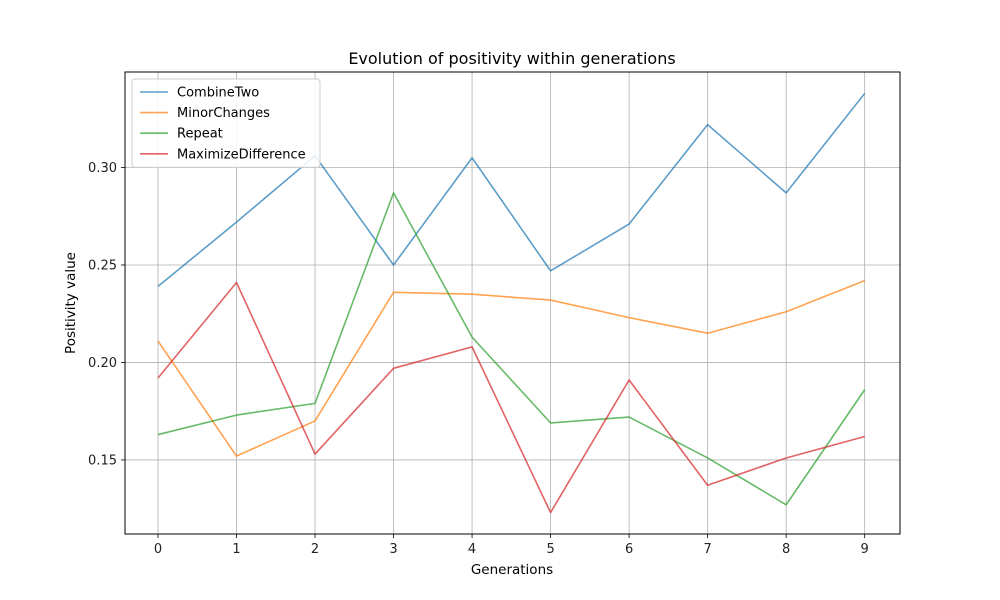  Describe the element at coordinates (786, 549) in the screenshot. I see `x-tick-label: 8` at that location.